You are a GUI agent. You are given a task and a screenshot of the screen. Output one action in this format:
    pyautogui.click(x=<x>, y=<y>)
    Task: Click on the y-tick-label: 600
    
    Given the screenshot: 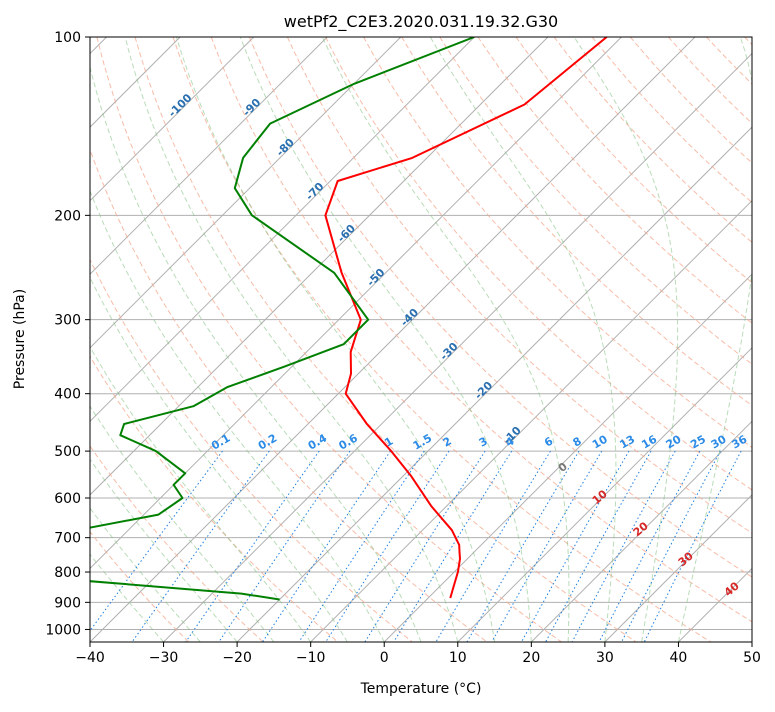 What is the action you would take?
    pyautogui.click(x=67, y=499)
    